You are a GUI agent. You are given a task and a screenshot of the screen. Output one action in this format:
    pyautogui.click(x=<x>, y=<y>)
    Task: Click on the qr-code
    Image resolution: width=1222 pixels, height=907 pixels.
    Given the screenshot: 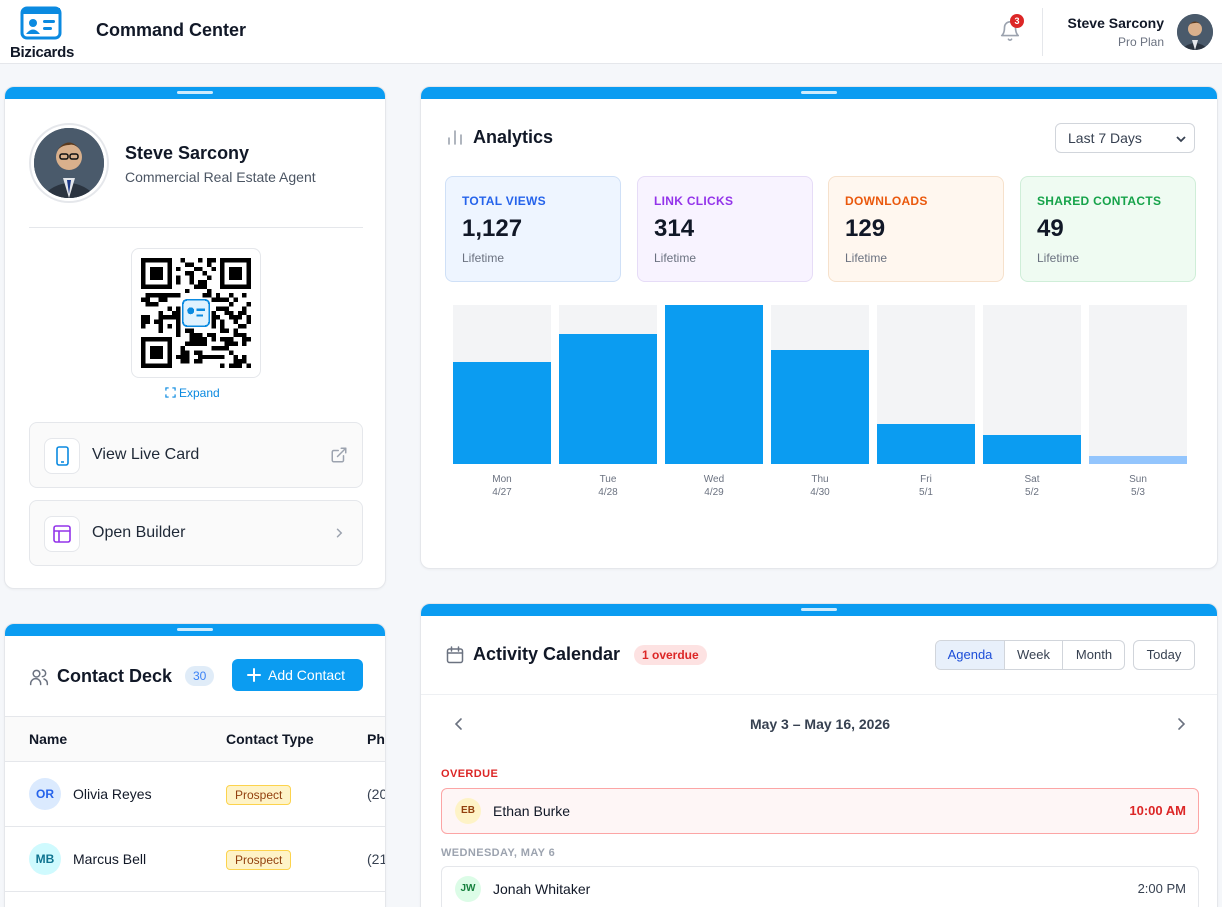 What is the action you would take?
    pyautogui.click(x=196, y=313)
    